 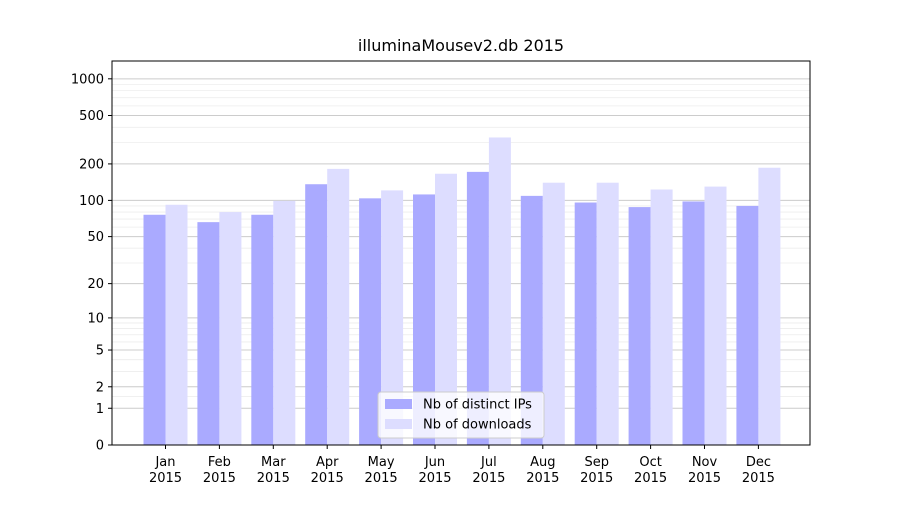 I want to click on x-tick-month: Jan, so click(x=164, y=462).